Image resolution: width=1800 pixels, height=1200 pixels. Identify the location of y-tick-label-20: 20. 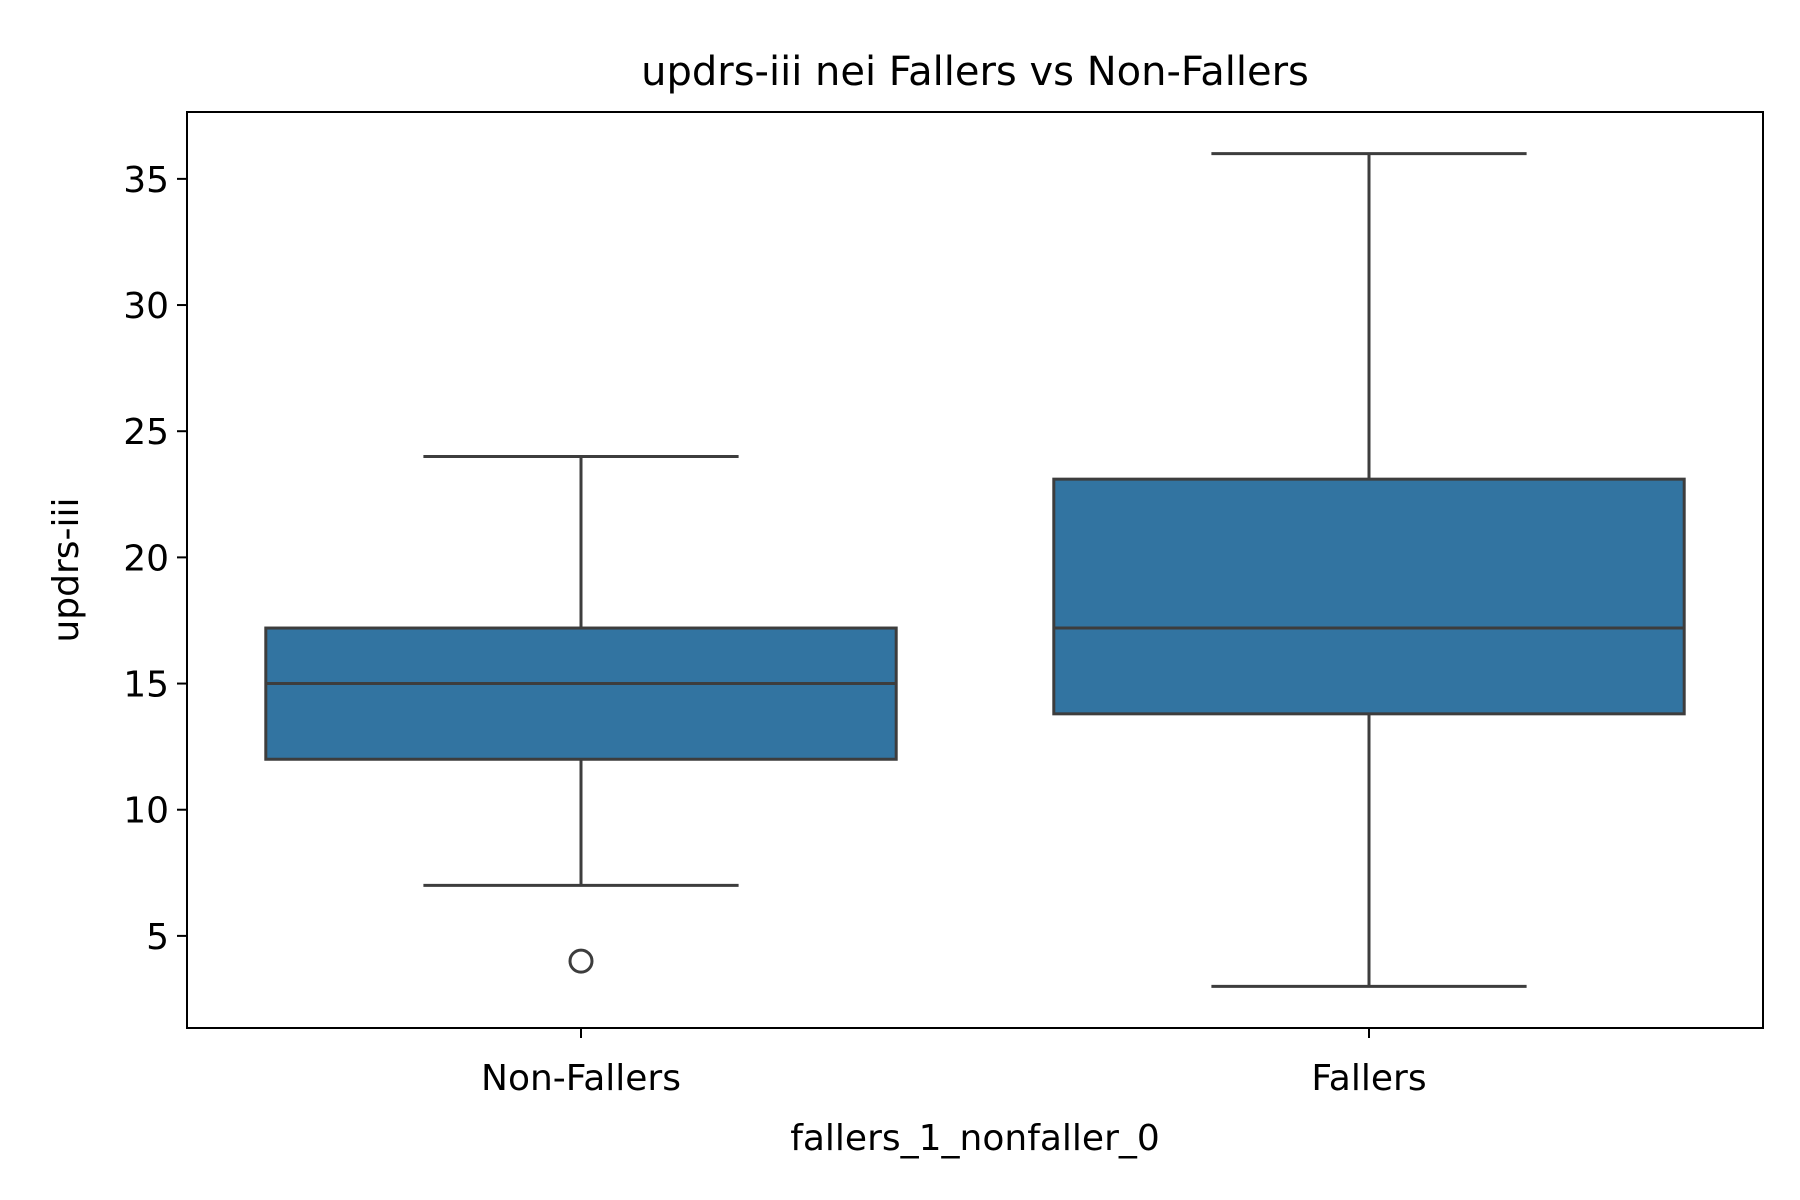
(146, 558).